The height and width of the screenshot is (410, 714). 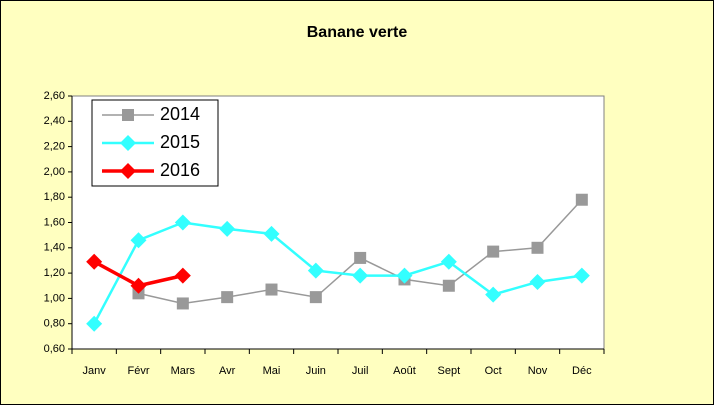 I want to click on x-tick-label: Avr, so click(x=227, y=371).